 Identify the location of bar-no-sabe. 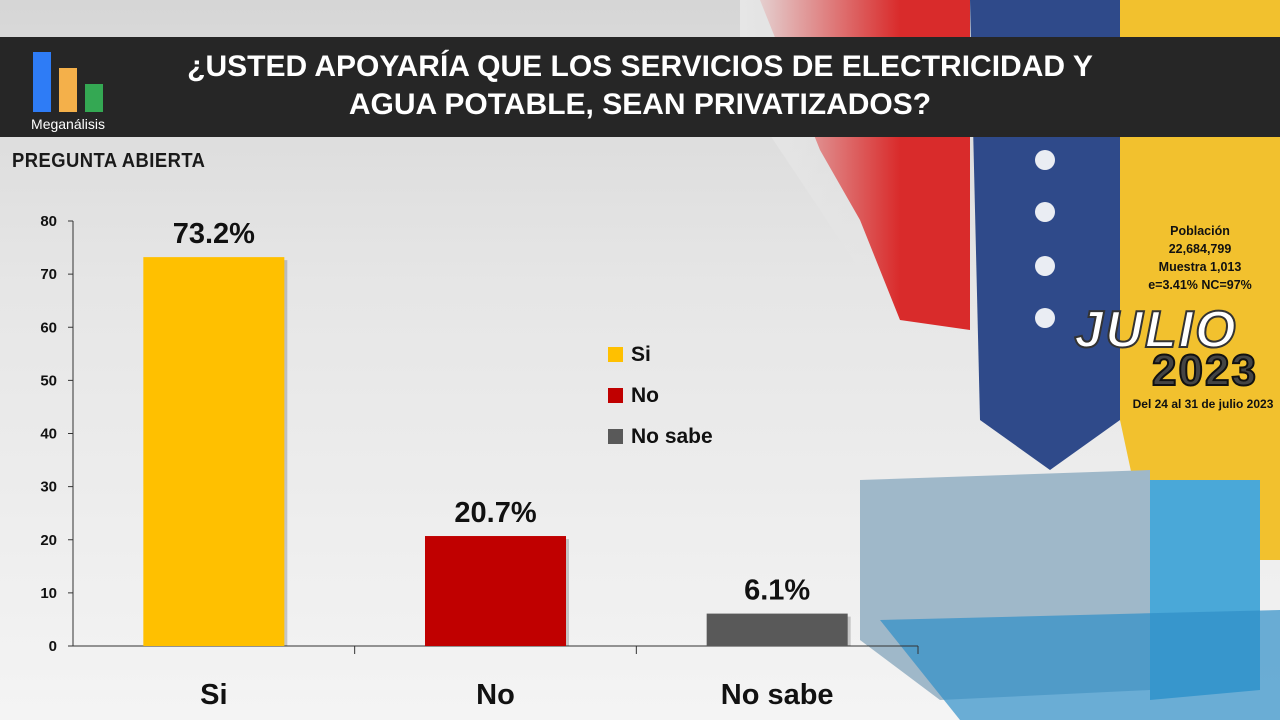
(777, 629).